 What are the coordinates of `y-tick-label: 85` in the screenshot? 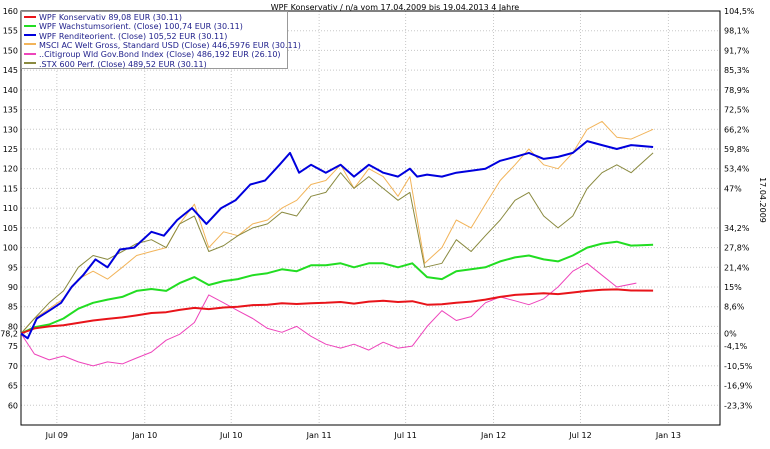 It's located at (13, 307).